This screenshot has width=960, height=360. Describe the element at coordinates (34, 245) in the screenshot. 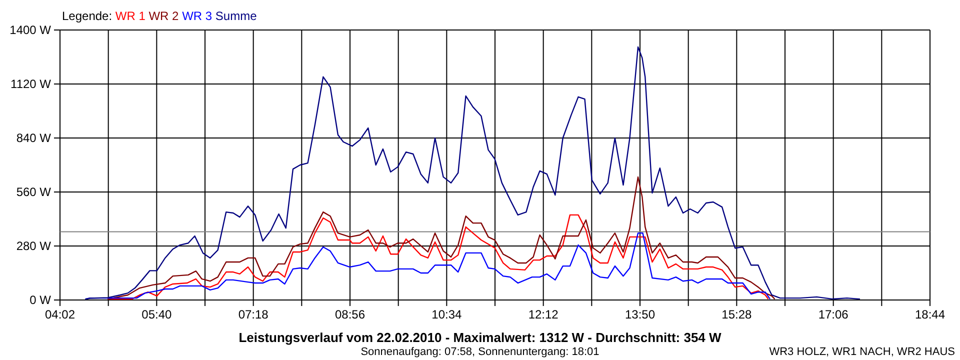

I see `y-tick-label: 280 W` at that location.